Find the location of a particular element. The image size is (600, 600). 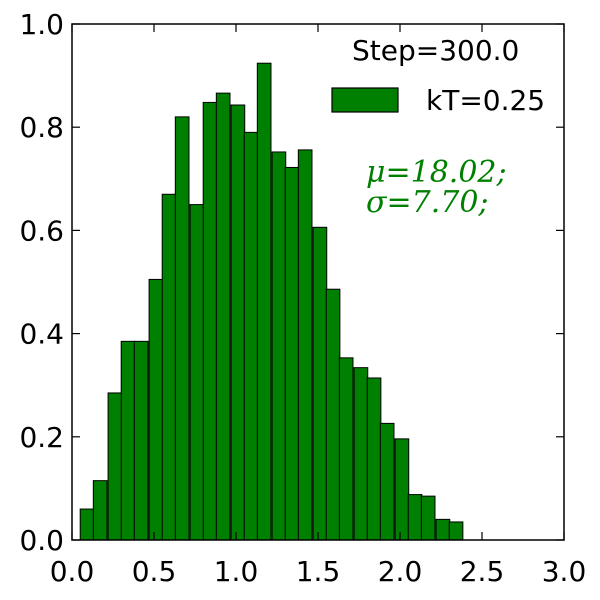

annotation-sigma: σ=7.70; is located at coordinates (427, 202).